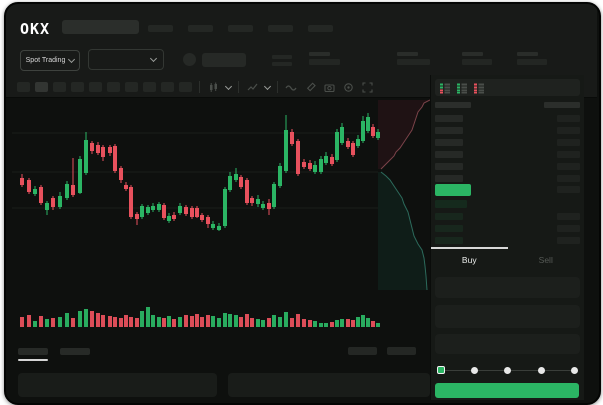  Describe the element at coordinates (33, 360) in the screenshot. I see `active-tab-underline` at that location.